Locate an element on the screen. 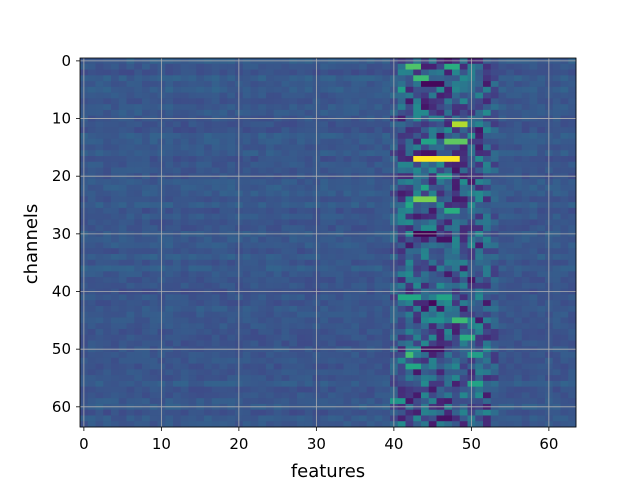 The height and width of the screenshot is (480, 640). x-tick-label: 20 is located at coordinates (238, 444).